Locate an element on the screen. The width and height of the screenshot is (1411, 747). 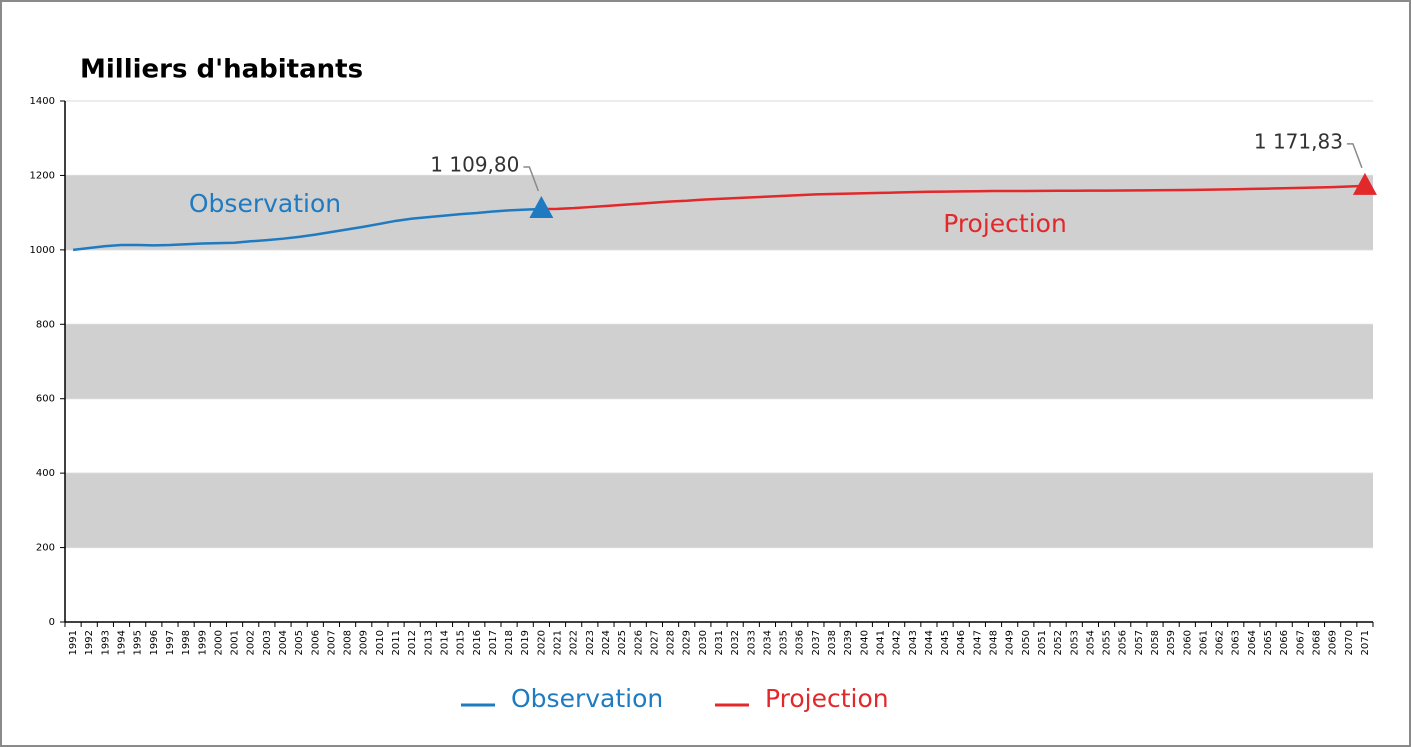
x-tick-label: 2060 is located at coordinates (1187, 642).